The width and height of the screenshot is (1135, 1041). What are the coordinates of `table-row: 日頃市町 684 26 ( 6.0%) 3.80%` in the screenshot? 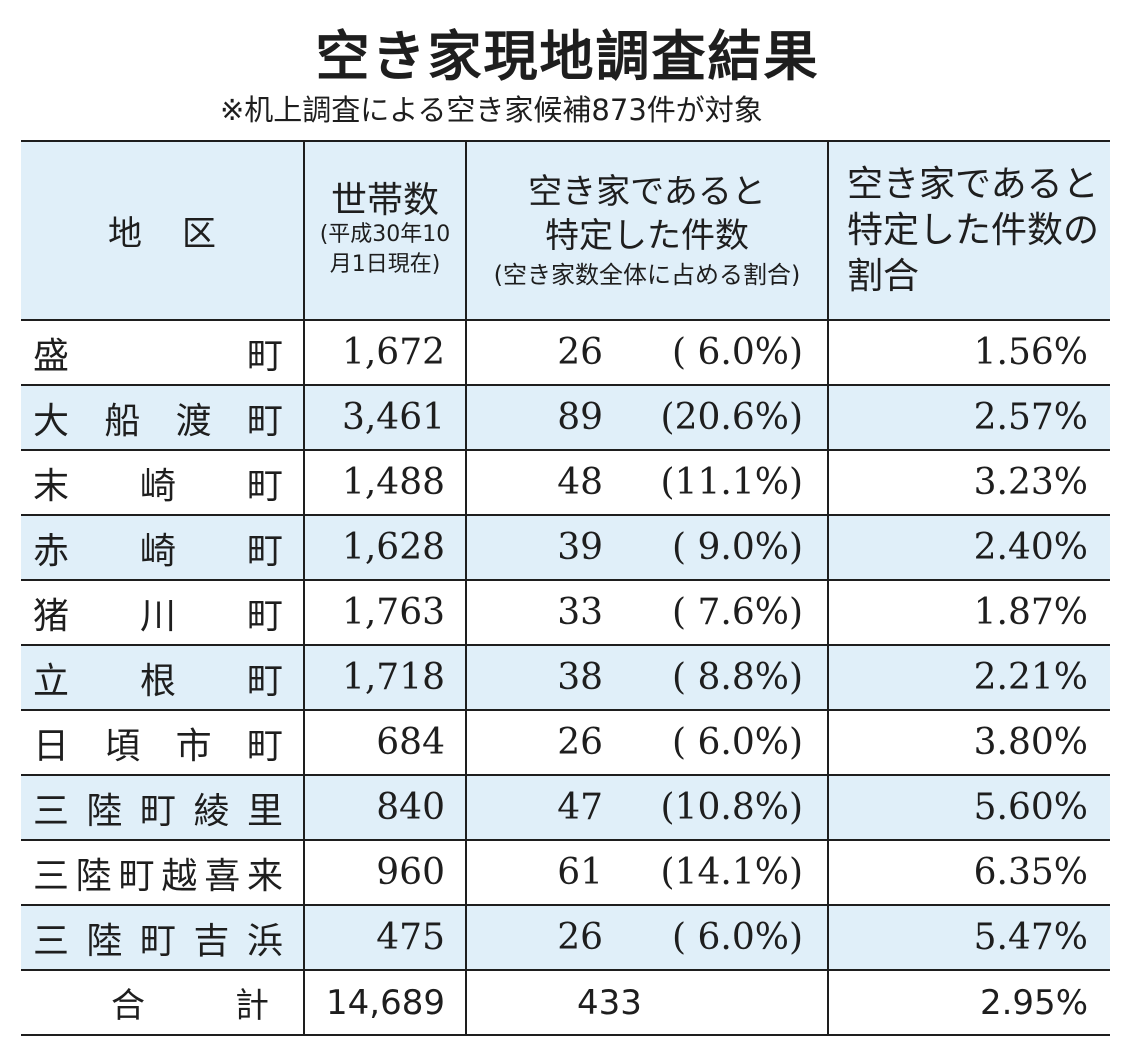 It's located at (565, 742).